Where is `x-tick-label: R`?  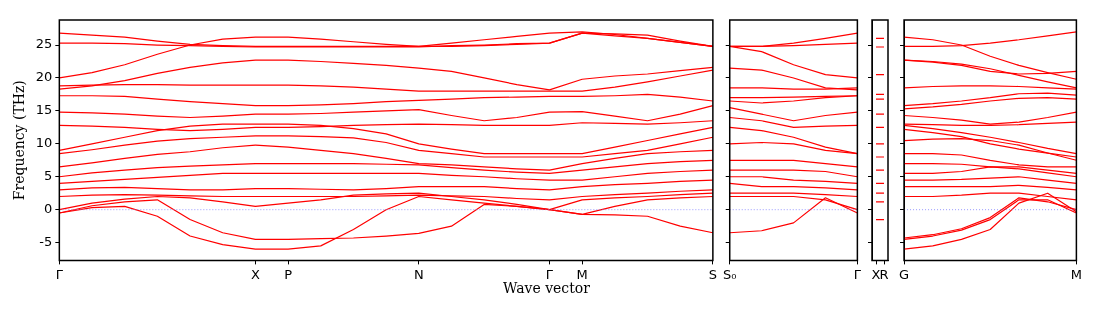 x-tick-label: R is located at coordinates (884, 274).